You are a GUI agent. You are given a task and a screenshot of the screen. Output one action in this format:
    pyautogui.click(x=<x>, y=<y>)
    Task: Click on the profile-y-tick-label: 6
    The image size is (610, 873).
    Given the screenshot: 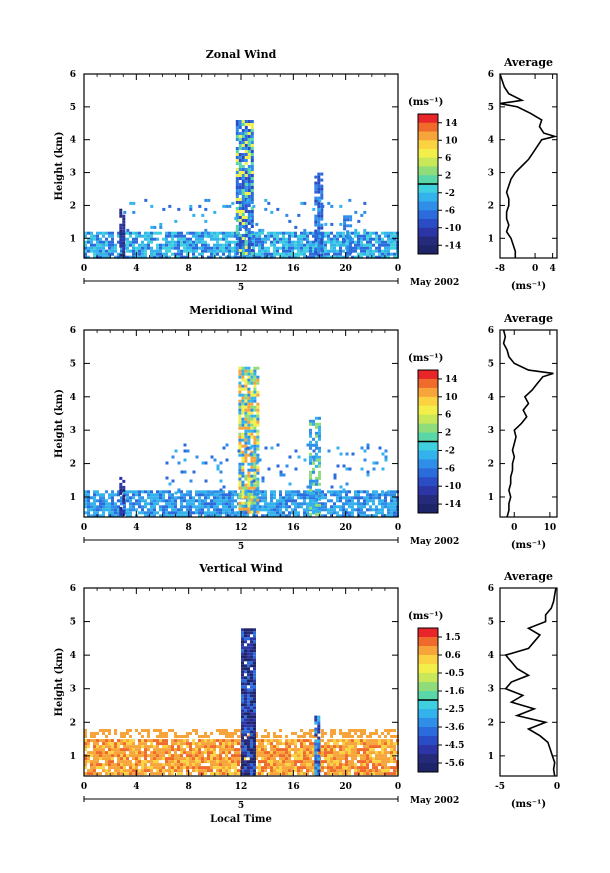 What is the action you would take?
    pyautogui.click(x=491, y=331)
    